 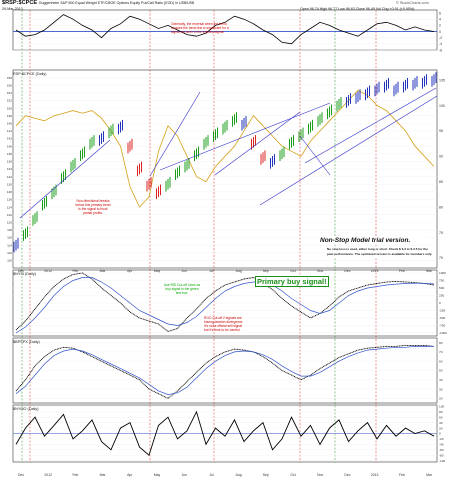 I want to click on y-tick-label: -750, so click(x=442, y=326).